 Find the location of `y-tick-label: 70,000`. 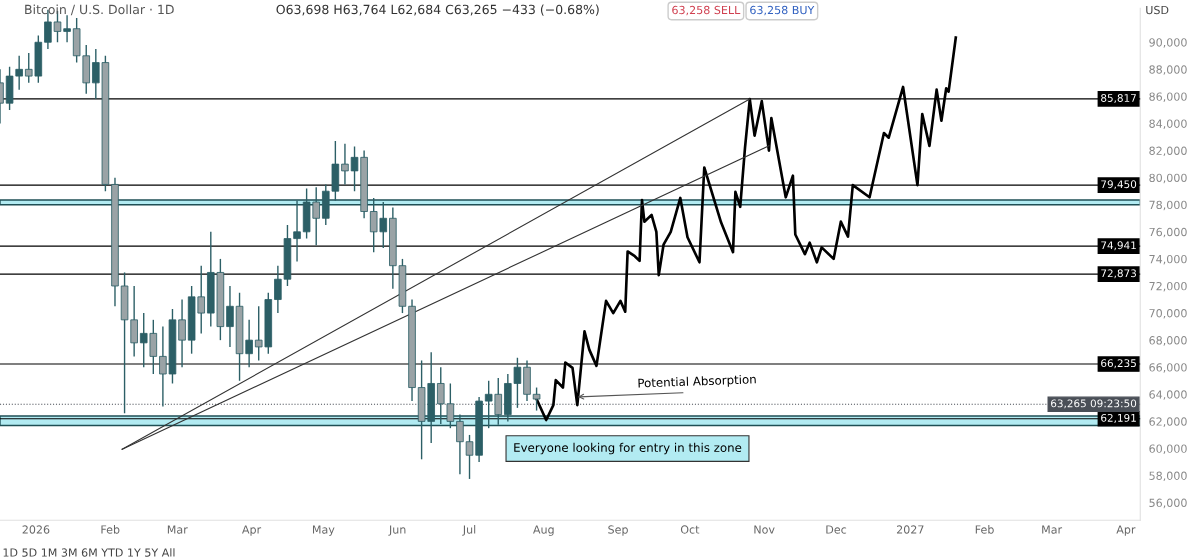

y-tick-label: 70,000 is located at coordinates (1168, 314).